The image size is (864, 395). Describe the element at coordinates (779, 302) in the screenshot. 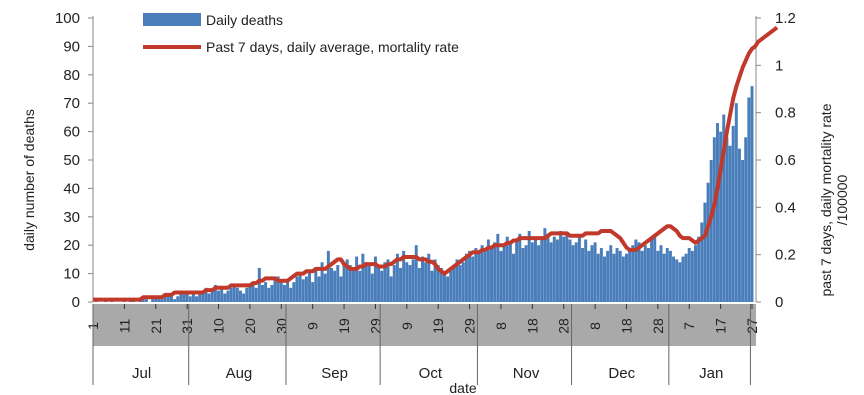

I see `y-right-tick-label: 0` at that location.